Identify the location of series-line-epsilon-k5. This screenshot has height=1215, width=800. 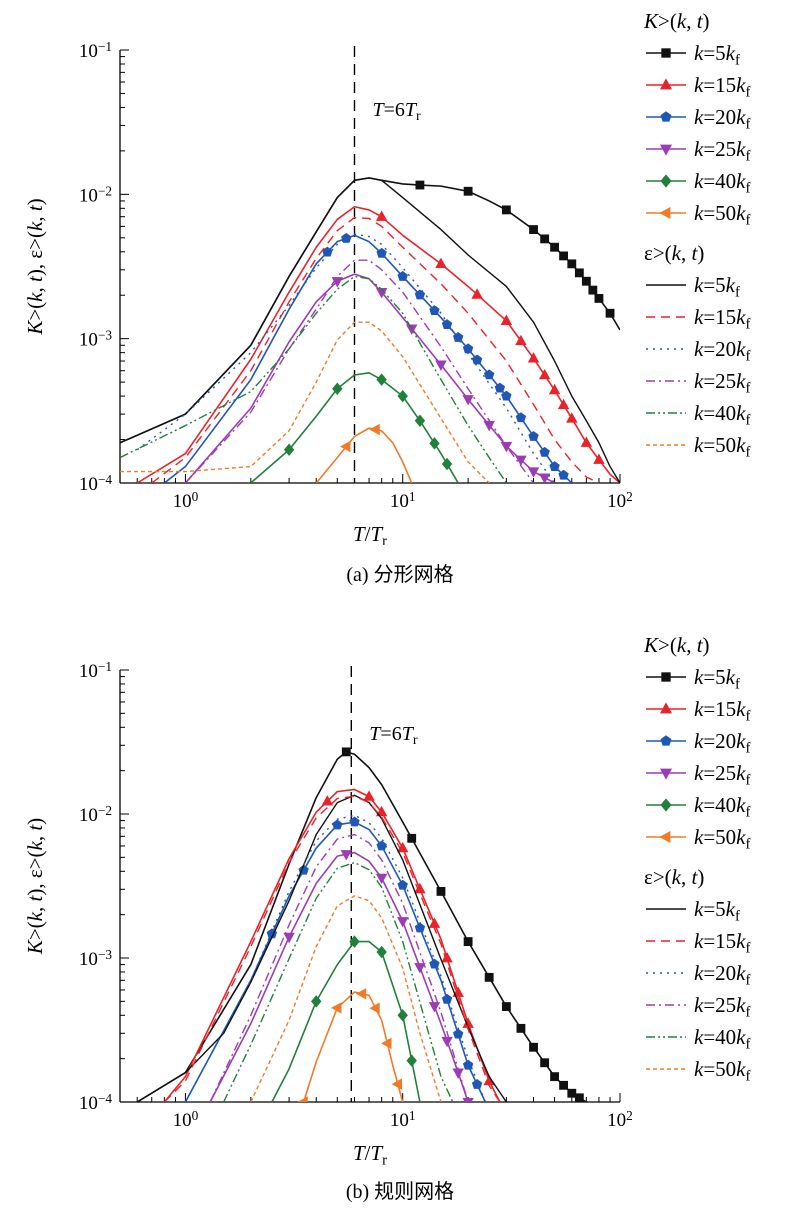
(321, 948).